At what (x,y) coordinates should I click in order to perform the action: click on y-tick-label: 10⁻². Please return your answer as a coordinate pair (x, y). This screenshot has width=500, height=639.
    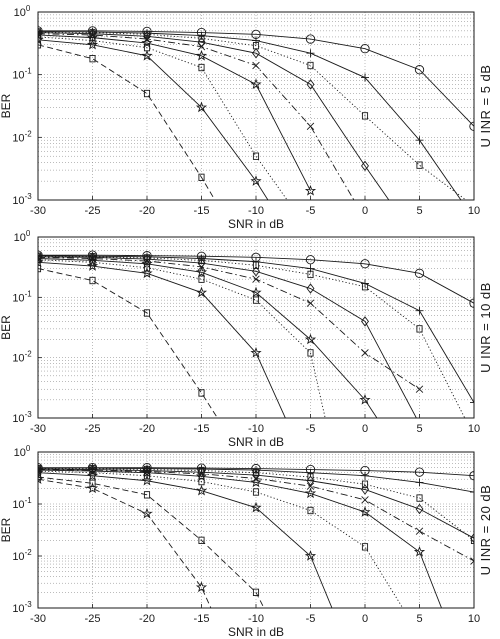
    Looking at the image, I should click on (22, 136).